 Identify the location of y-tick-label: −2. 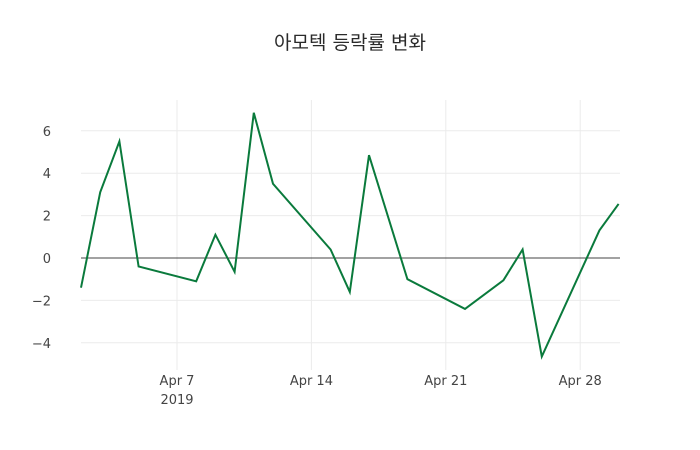
(41, 301).